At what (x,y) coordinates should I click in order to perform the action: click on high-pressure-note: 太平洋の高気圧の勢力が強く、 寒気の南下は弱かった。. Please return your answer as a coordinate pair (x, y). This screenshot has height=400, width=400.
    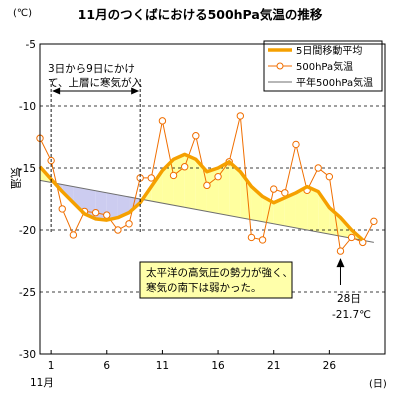
    Looking at the image, I should click on (216, 280).